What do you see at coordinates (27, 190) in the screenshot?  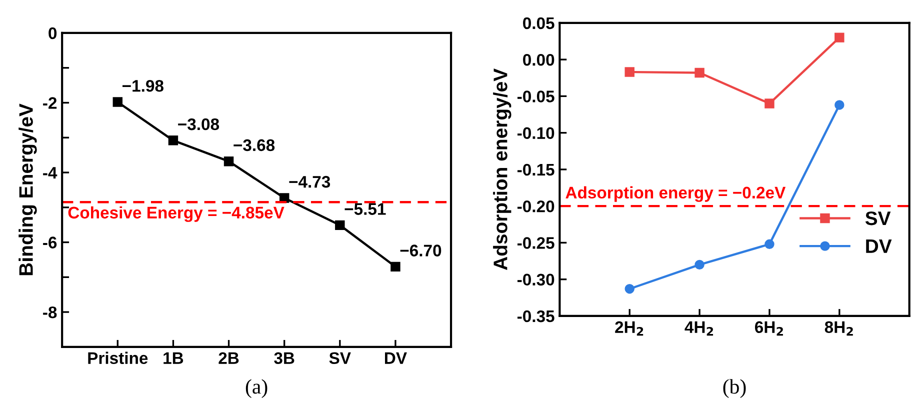 I see `y-axis-title: Binding Energy/eV` at bounding box center [27, 190].